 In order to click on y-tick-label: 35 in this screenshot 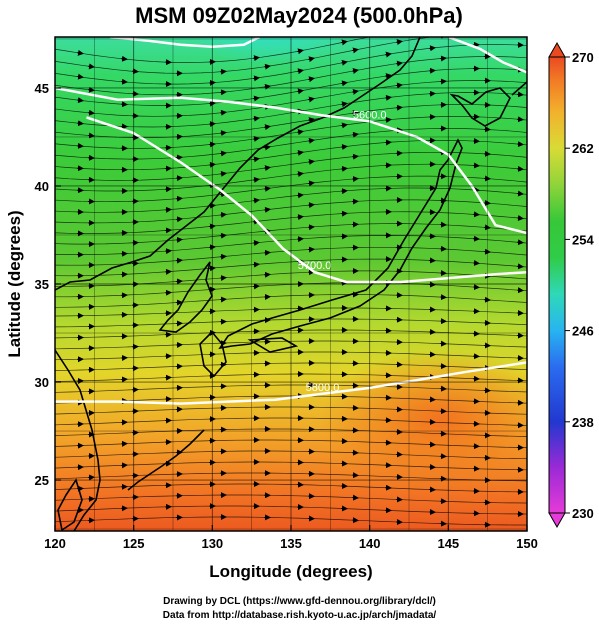, I will do `click(42, 284)`.